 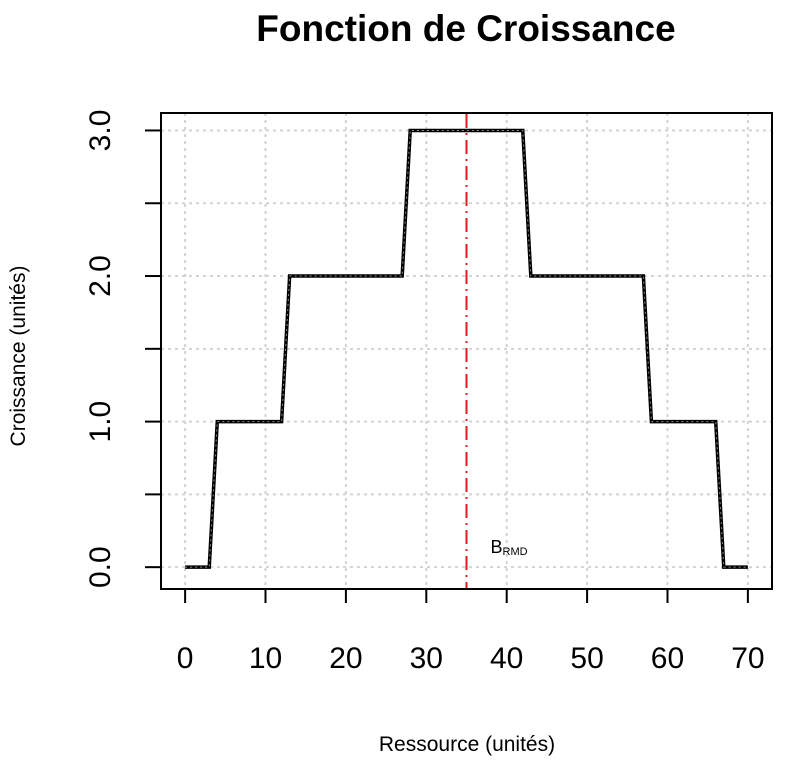 What do you see at coordinates (515, 552) in the screenshot?
I see `reference-label-sub: RMD` at bounding box center [515, 552].